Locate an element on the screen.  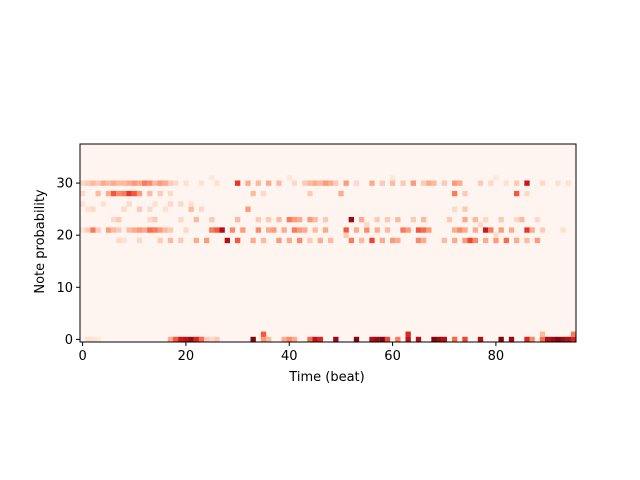
x-tick-label: 20 is located at coordinates (186, 356).